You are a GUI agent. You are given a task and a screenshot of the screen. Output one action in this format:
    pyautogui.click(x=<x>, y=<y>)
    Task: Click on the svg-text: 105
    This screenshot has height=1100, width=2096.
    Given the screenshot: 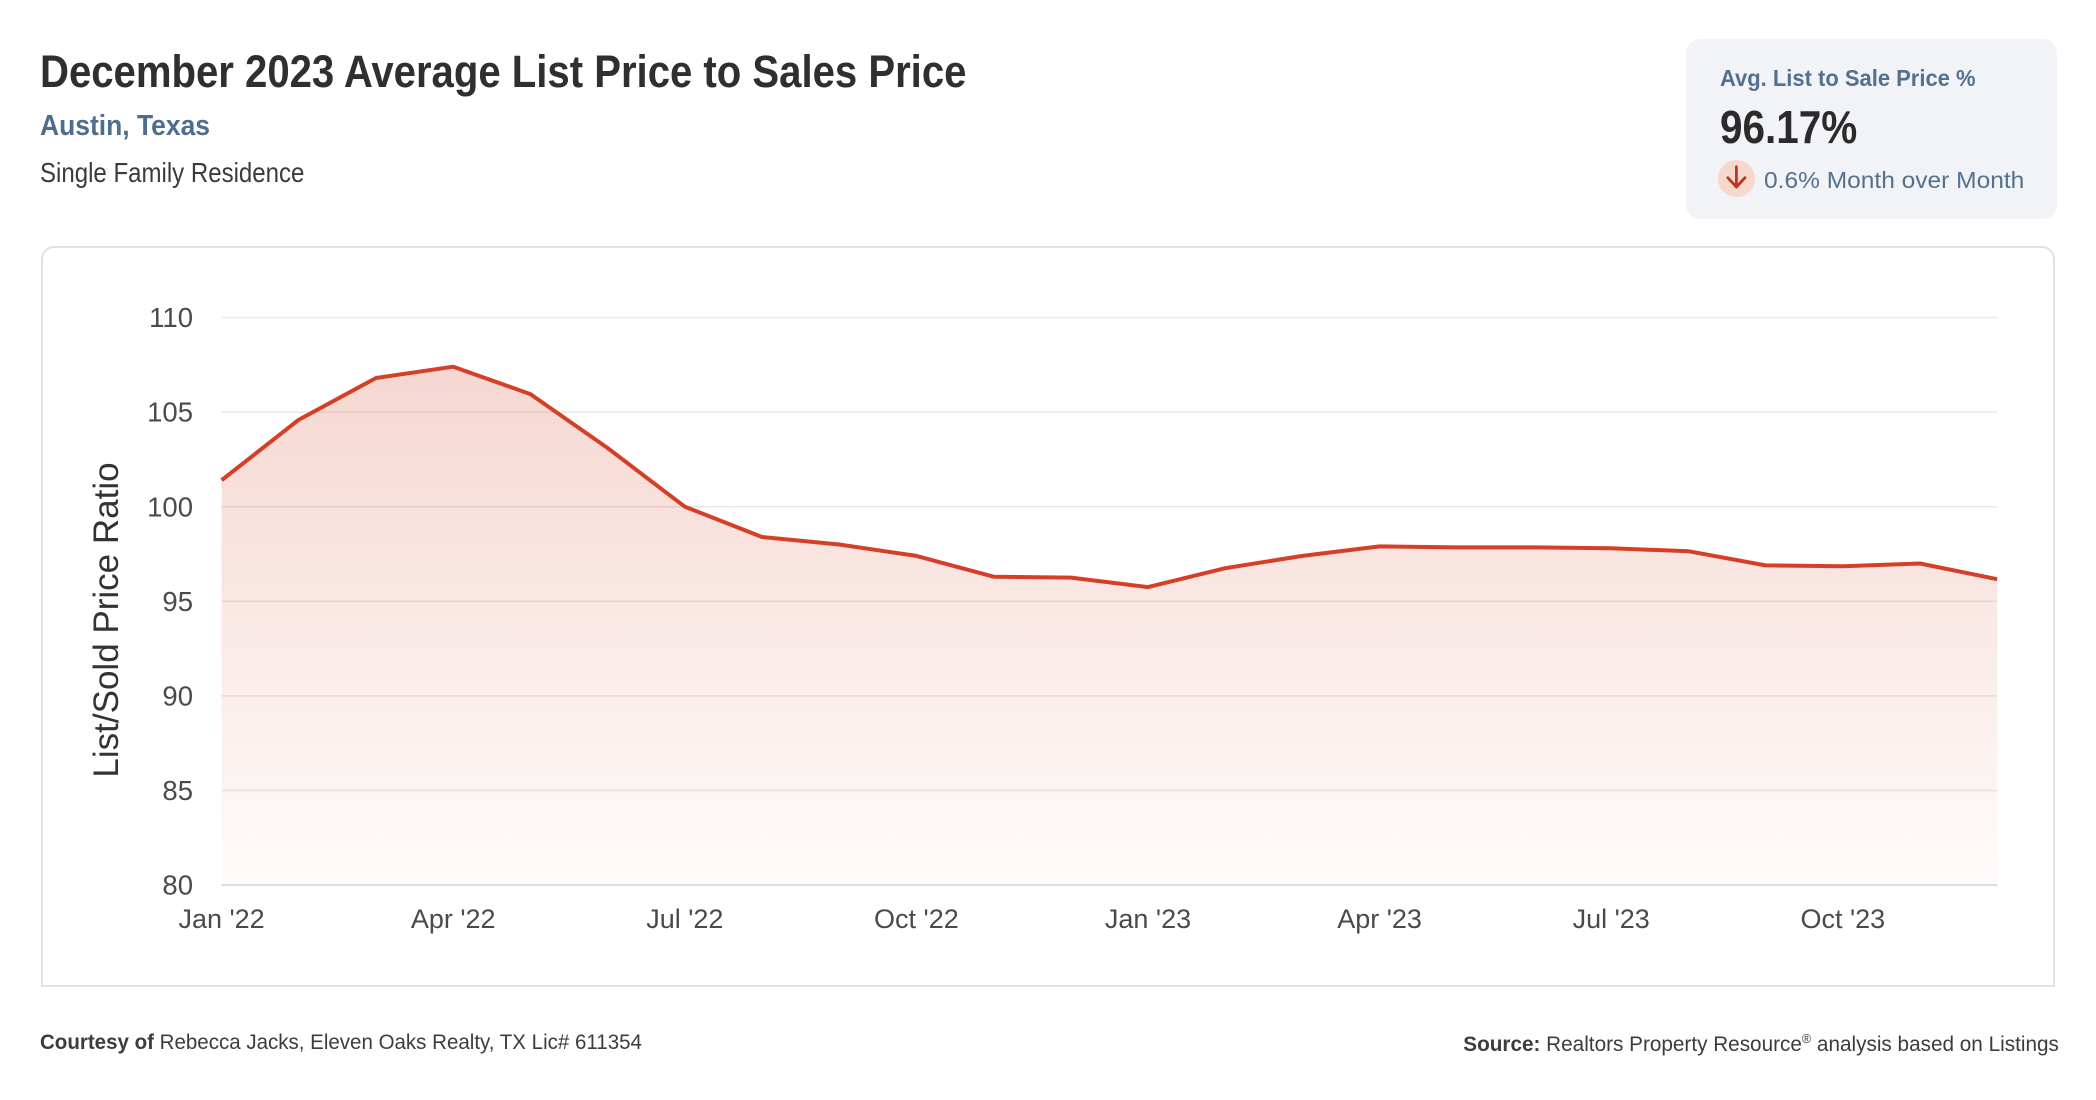 What is the action you would take?
    pyautogui.click(x=170, y=412)
    